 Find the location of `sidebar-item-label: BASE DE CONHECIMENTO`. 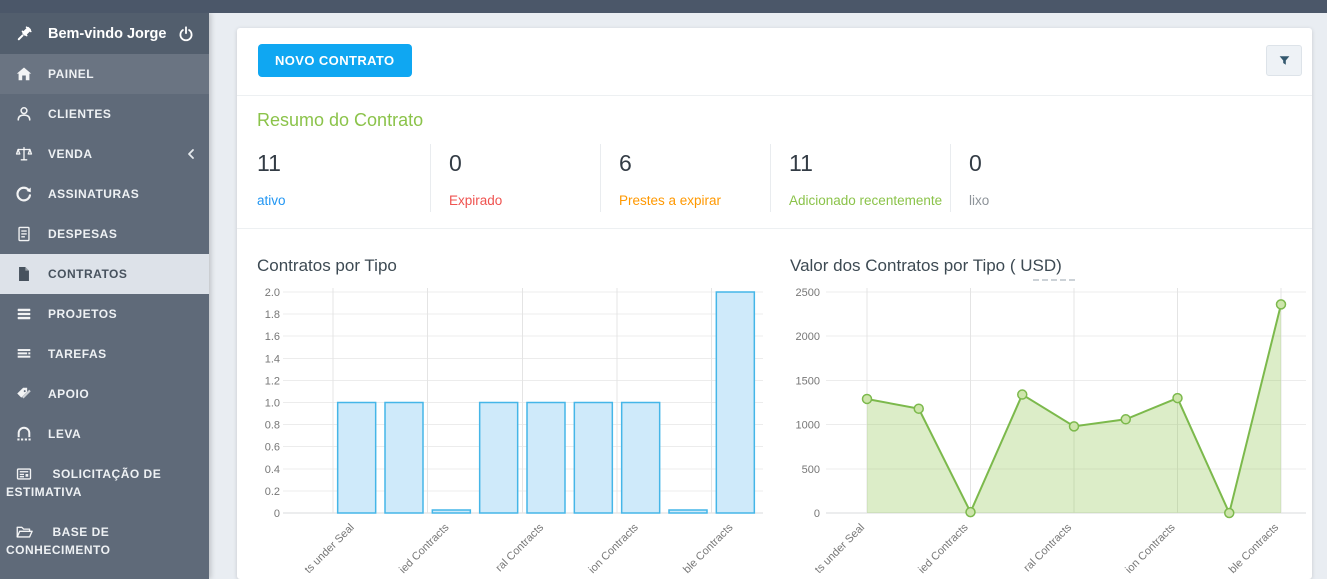

sidebar-item-label: BASE DE CONHECIMENTO is located at coordinates (58, 541).